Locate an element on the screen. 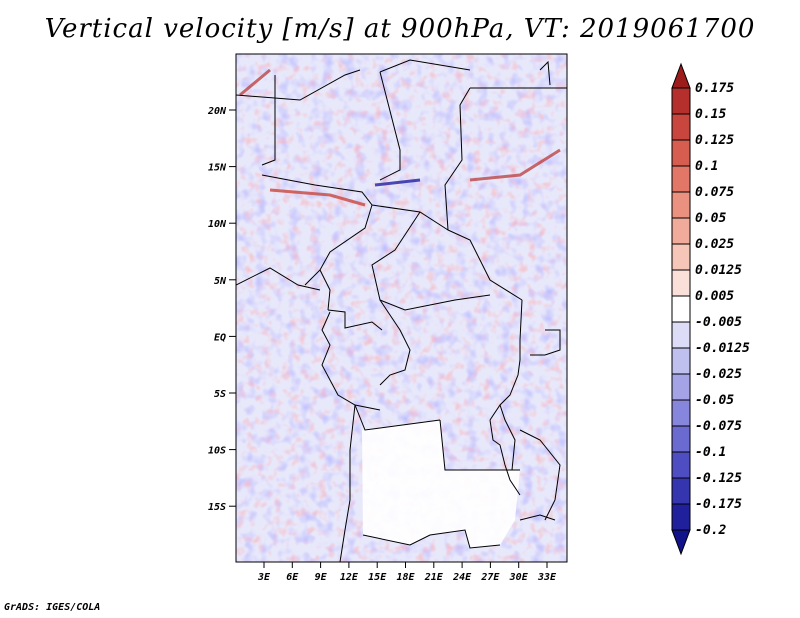 This screenshot has width=800, height=618. lat-tick-label: 20N is located at coordinates (217, 111).